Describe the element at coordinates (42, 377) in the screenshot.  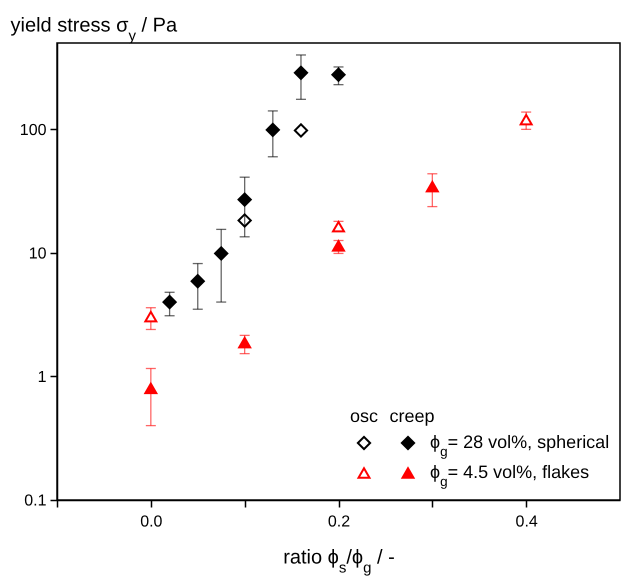
I see `y-tick-label: 1` at that location.